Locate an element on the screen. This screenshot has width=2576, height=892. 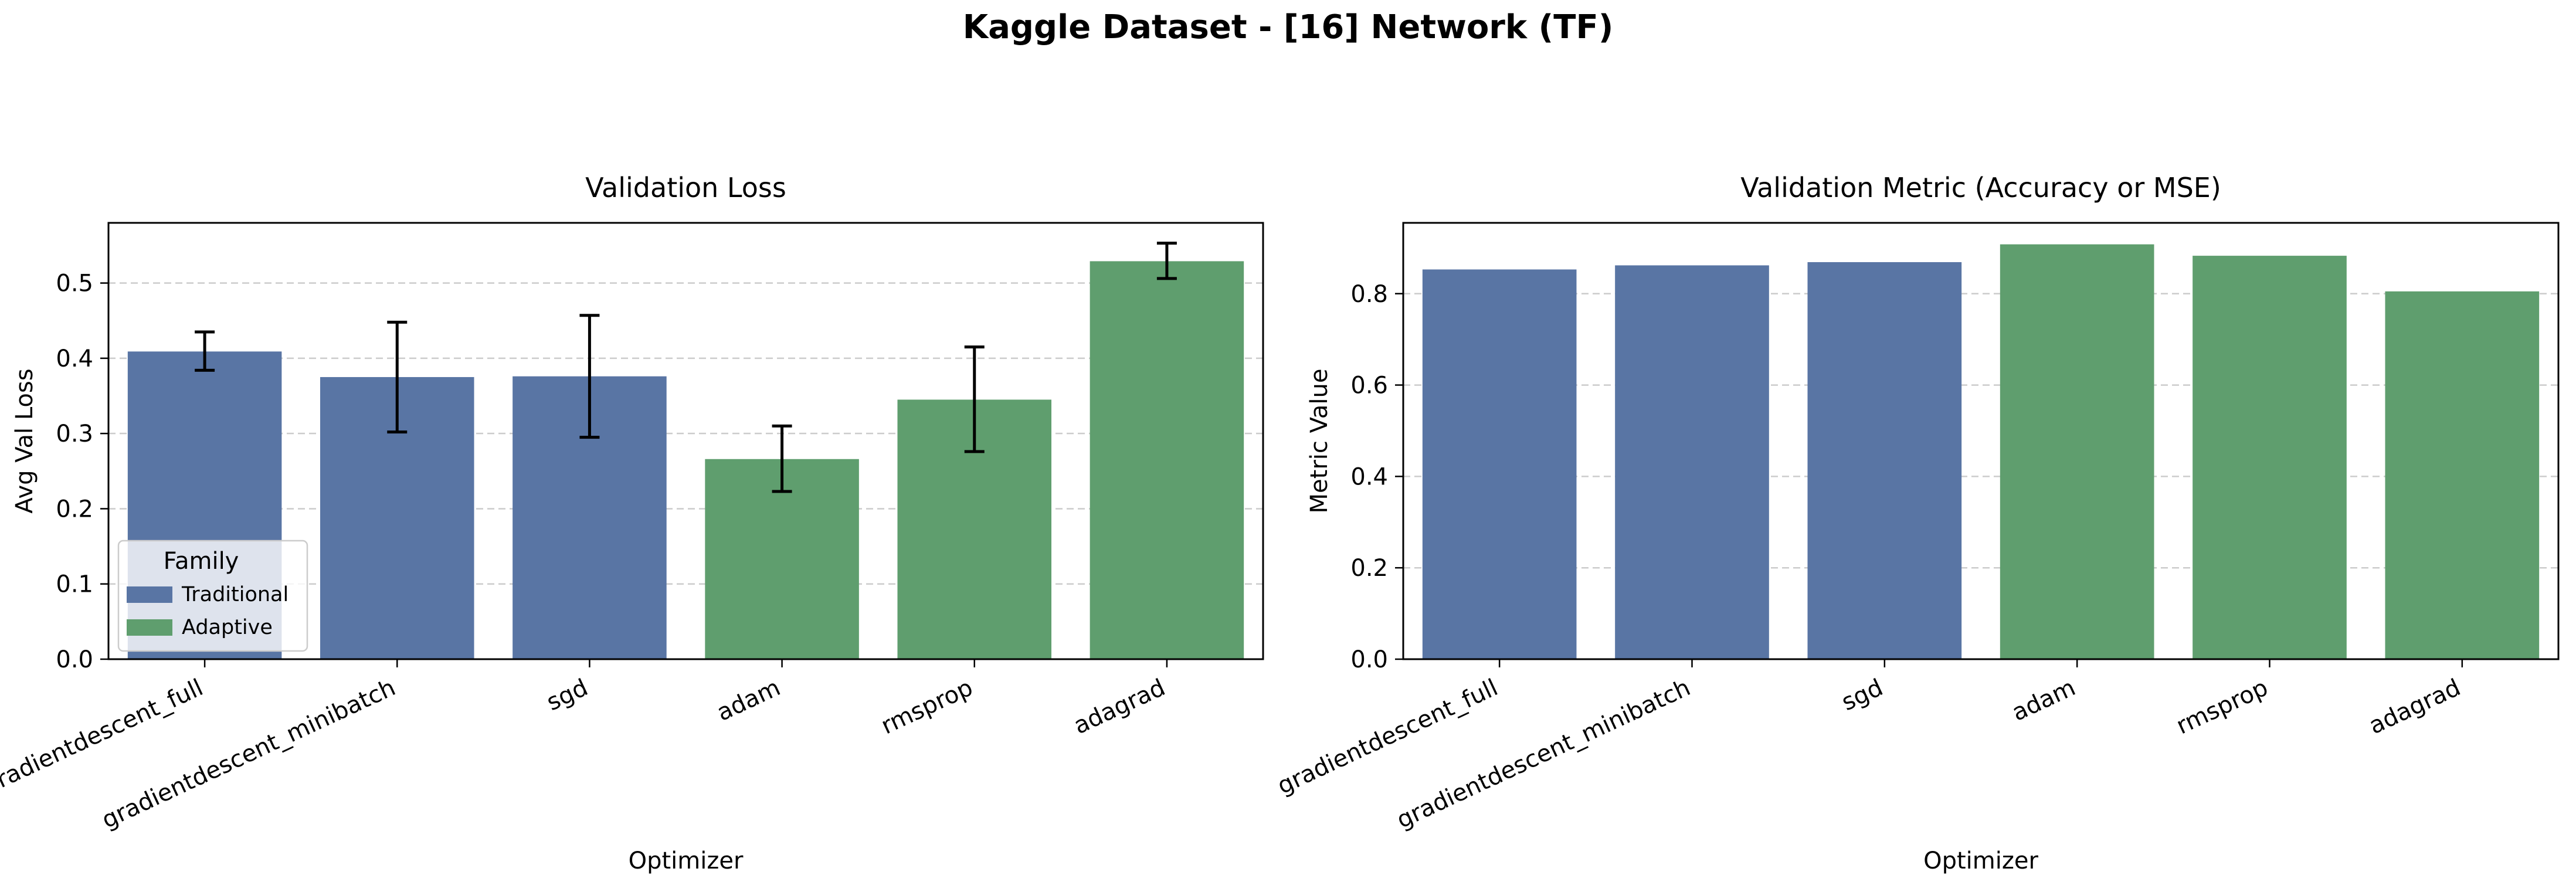
legend-label: Traditional is located at coordinates (235, 594).